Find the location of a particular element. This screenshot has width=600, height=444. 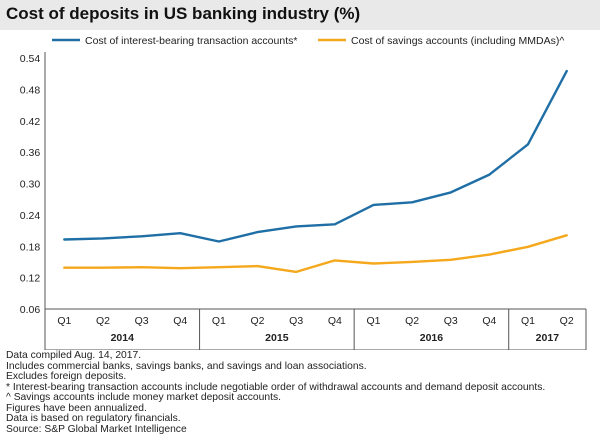

year-label: 2016 is located at coordinates (432, 338).